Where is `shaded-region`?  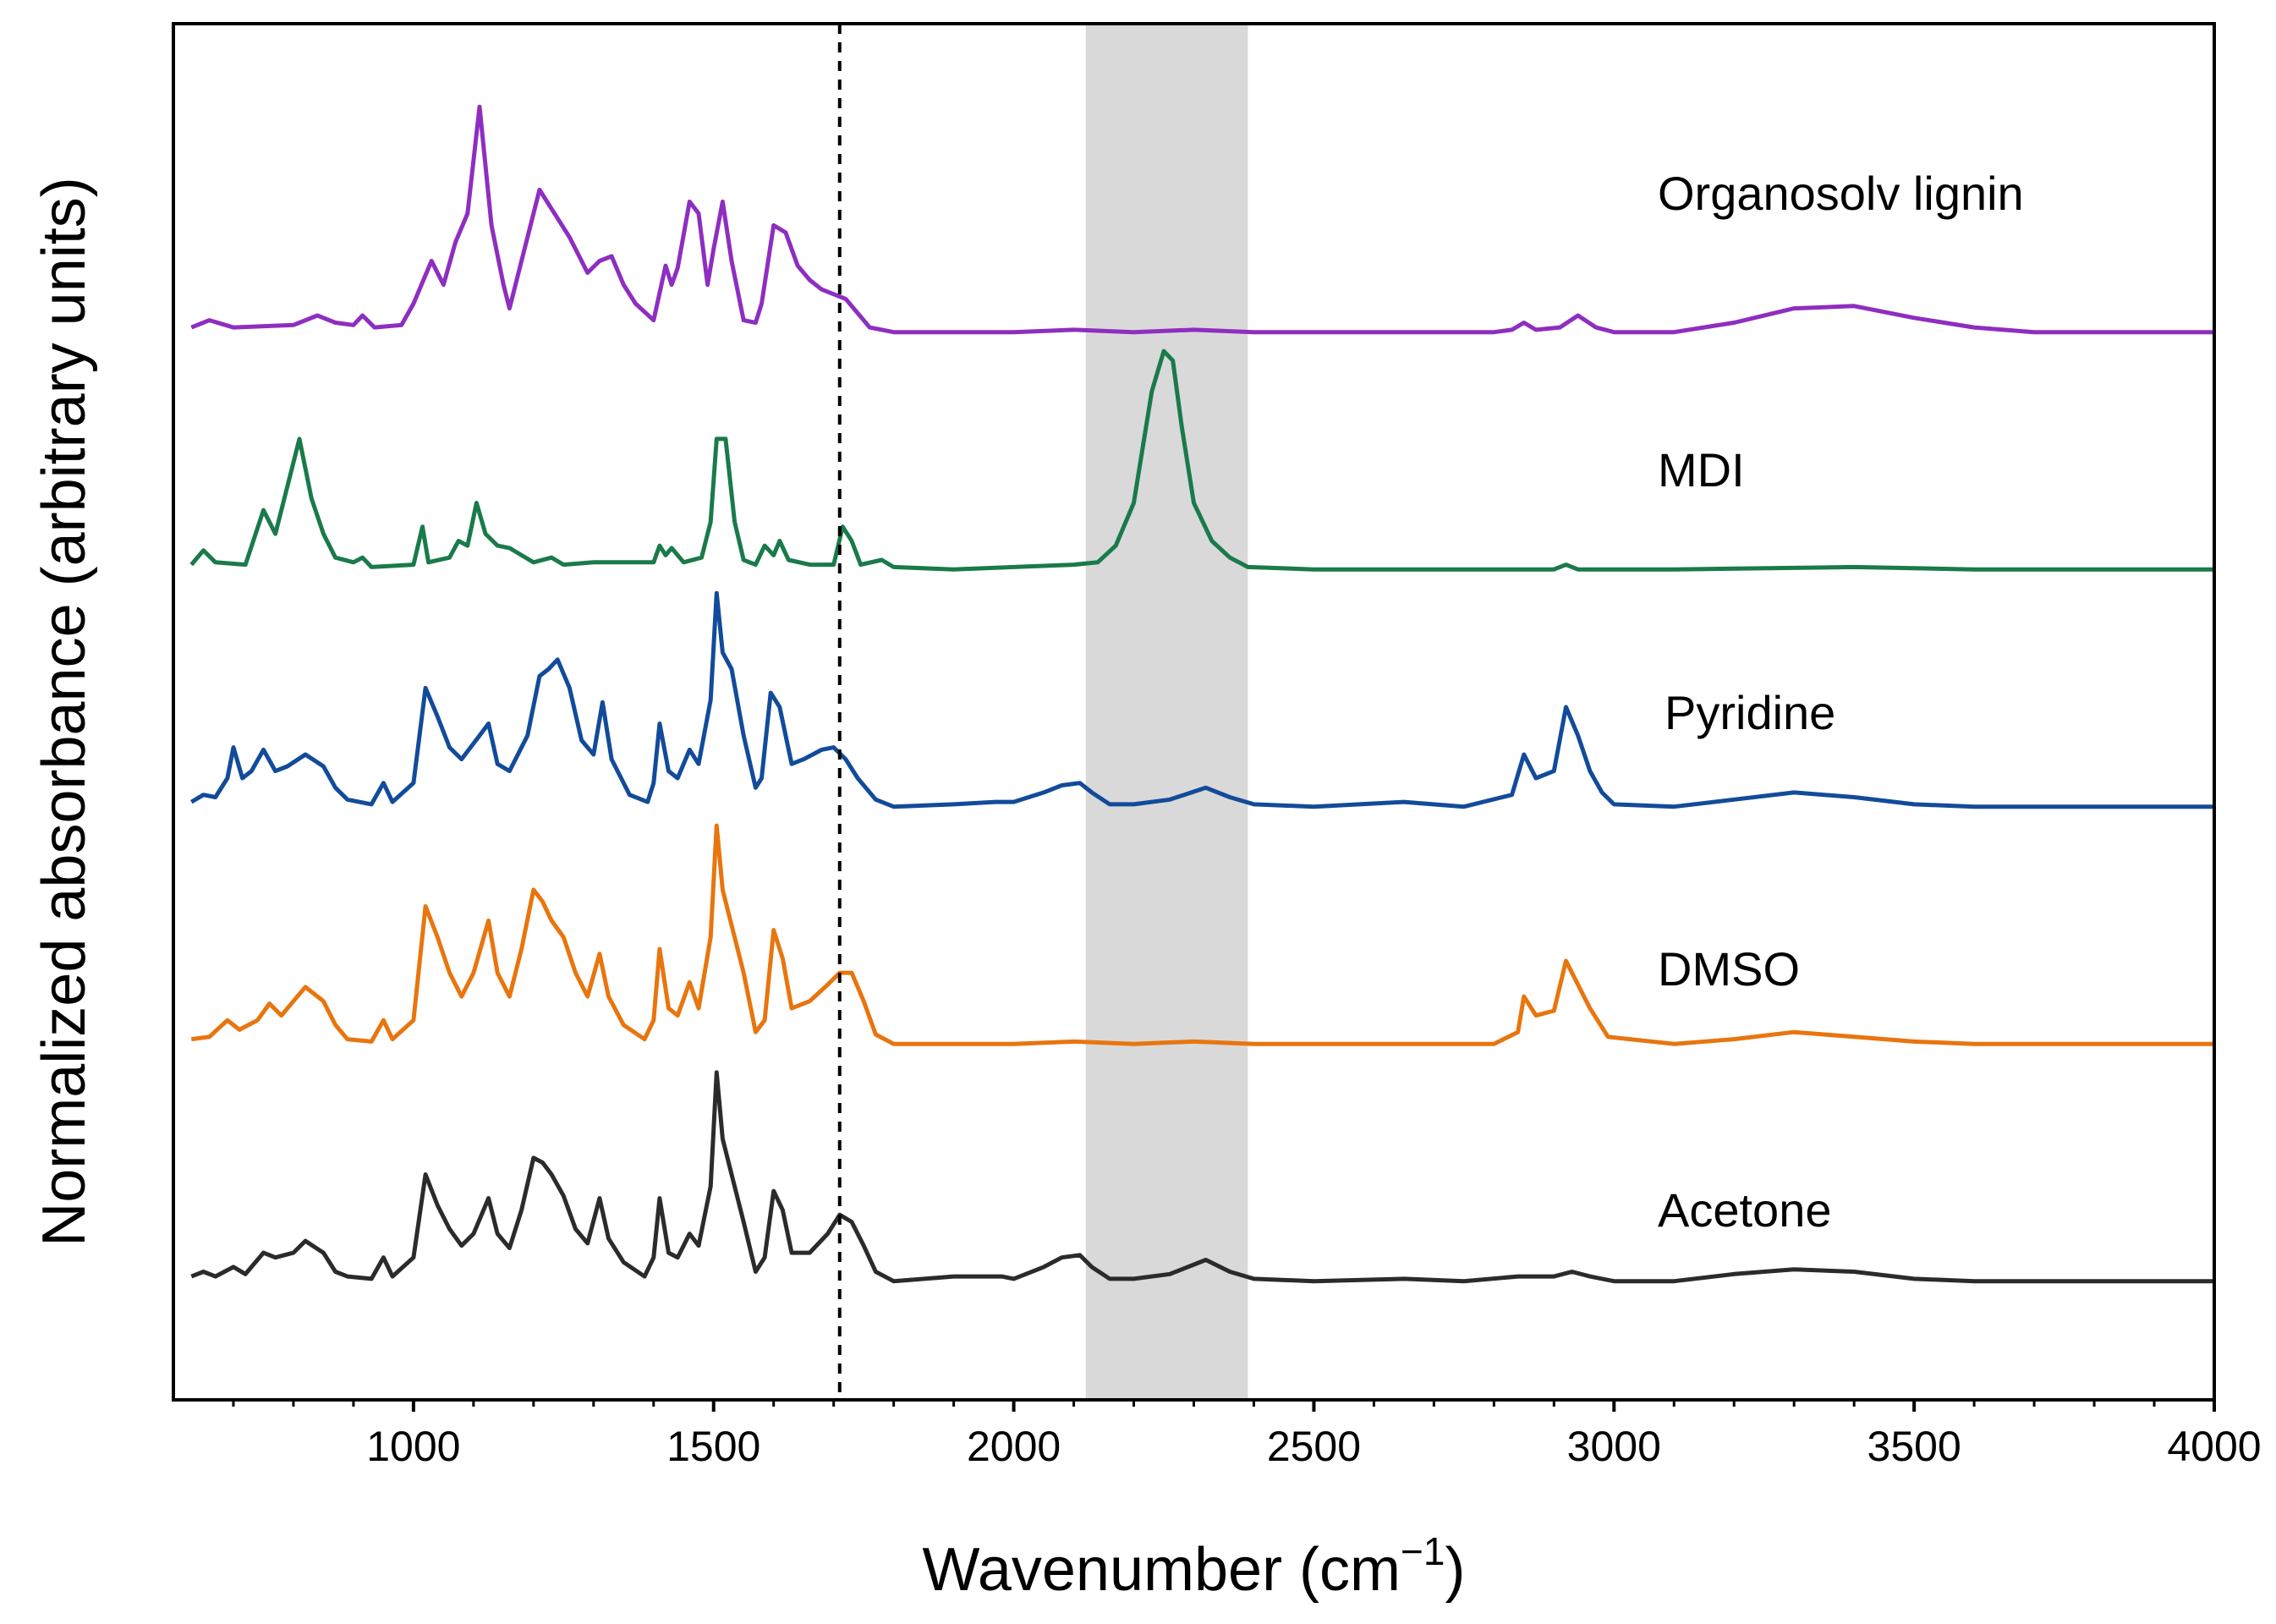
shaded-region is located at coordinates (1166, 712).